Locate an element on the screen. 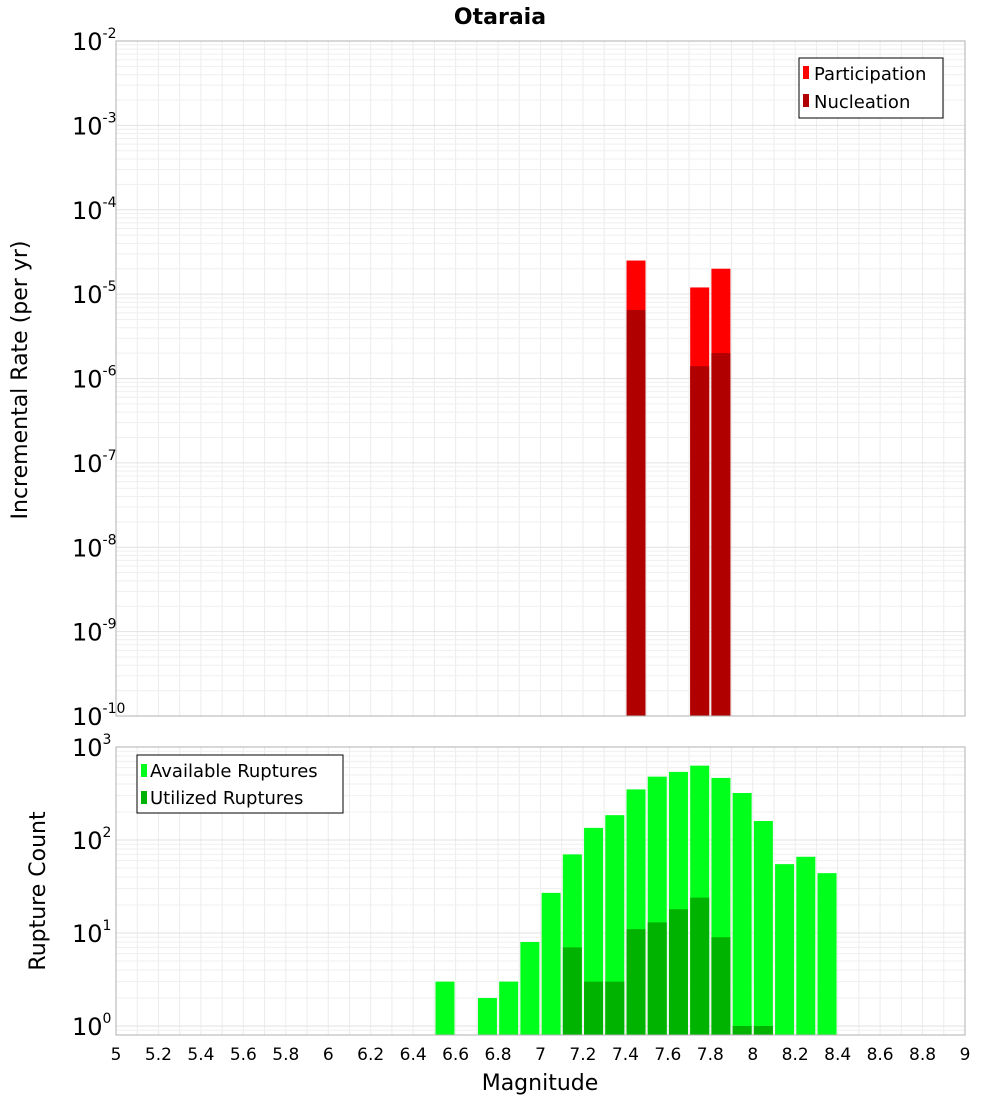  x-tick-label: 6.8 is located at coordinates (498, 1055).